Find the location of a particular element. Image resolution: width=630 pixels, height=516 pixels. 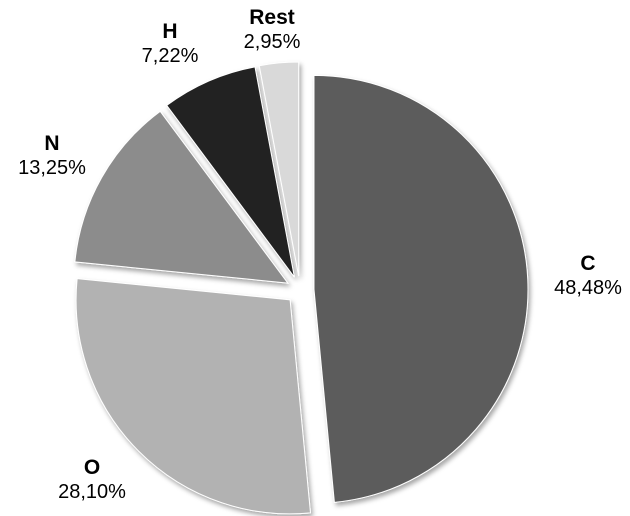

slice-name-label-c: C is located at coordinates (587, 263).